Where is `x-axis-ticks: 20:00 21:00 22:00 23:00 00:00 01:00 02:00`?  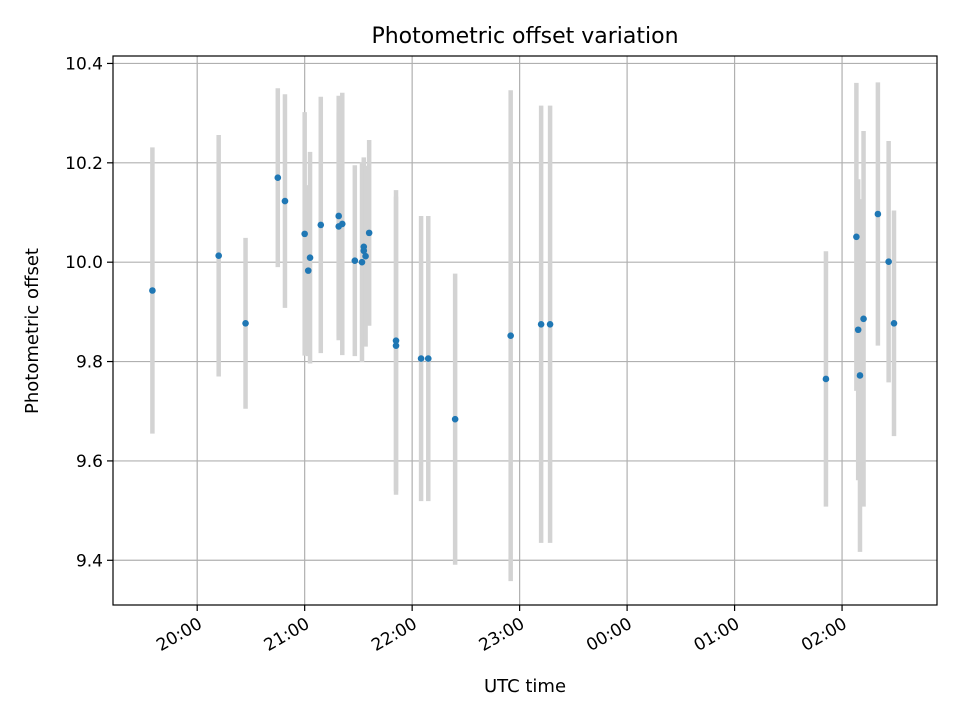 x-axis-ticks: 20:00 21:00 22:00 23:00 00:00 01:00 02:00 is located at coordinates (502, 630).